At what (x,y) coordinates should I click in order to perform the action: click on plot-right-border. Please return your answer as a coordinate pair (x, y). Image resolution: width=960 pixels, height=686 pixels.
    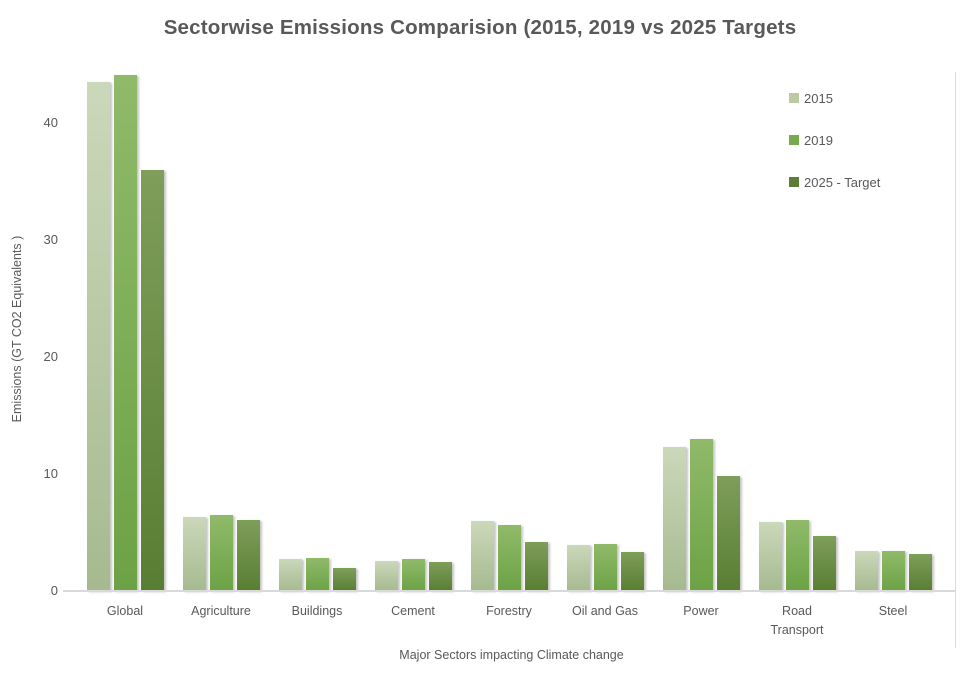
    Looking at the image, I should click on (955, 360).